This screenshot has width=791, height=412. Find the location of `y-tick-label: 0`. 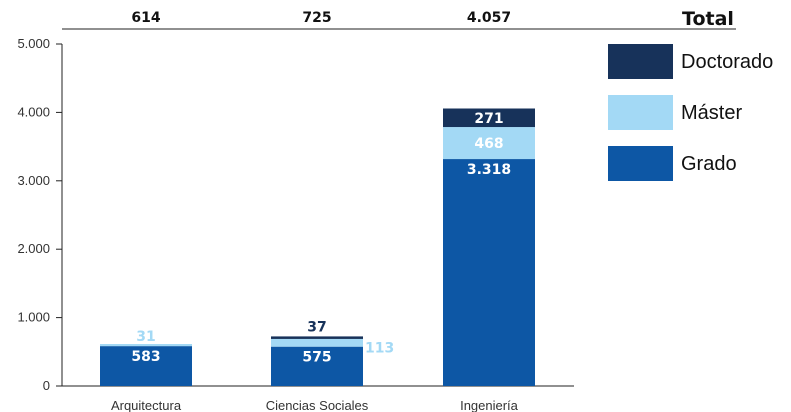

y-tick-label: 0 is located at coordinates (46, 385).